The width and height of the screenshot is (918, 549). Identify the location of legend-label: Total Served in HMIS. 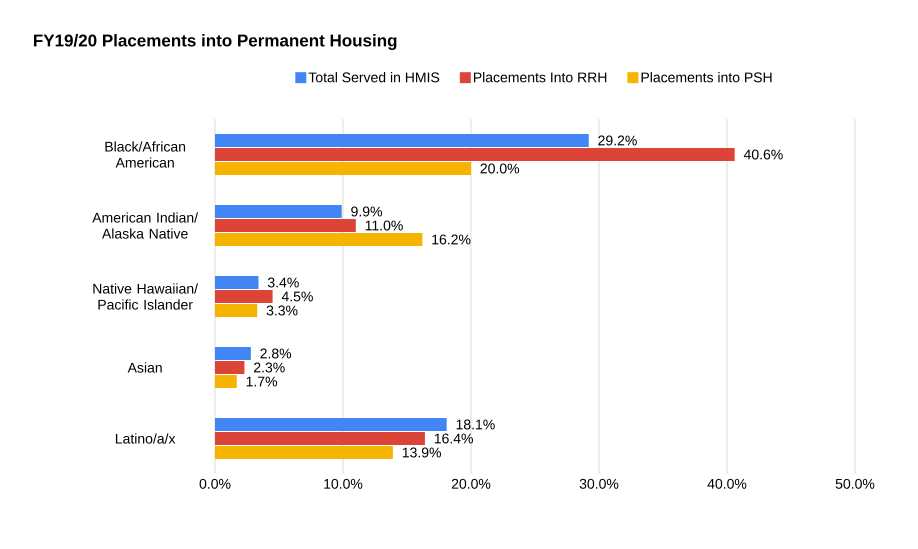
(374, 77).